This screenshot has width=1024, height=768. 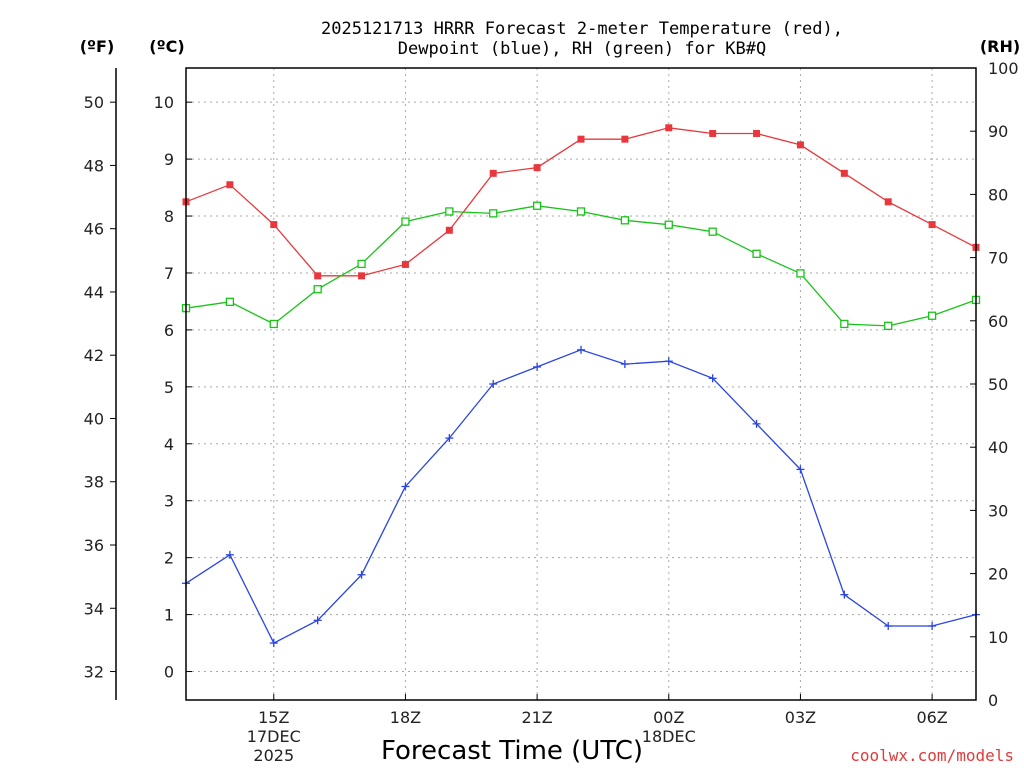 What do you see at coordinates (97, 46) in the screenshot?
I see `fahrenheit-unit-label: (ºF)` at bounding box center [97, 46].